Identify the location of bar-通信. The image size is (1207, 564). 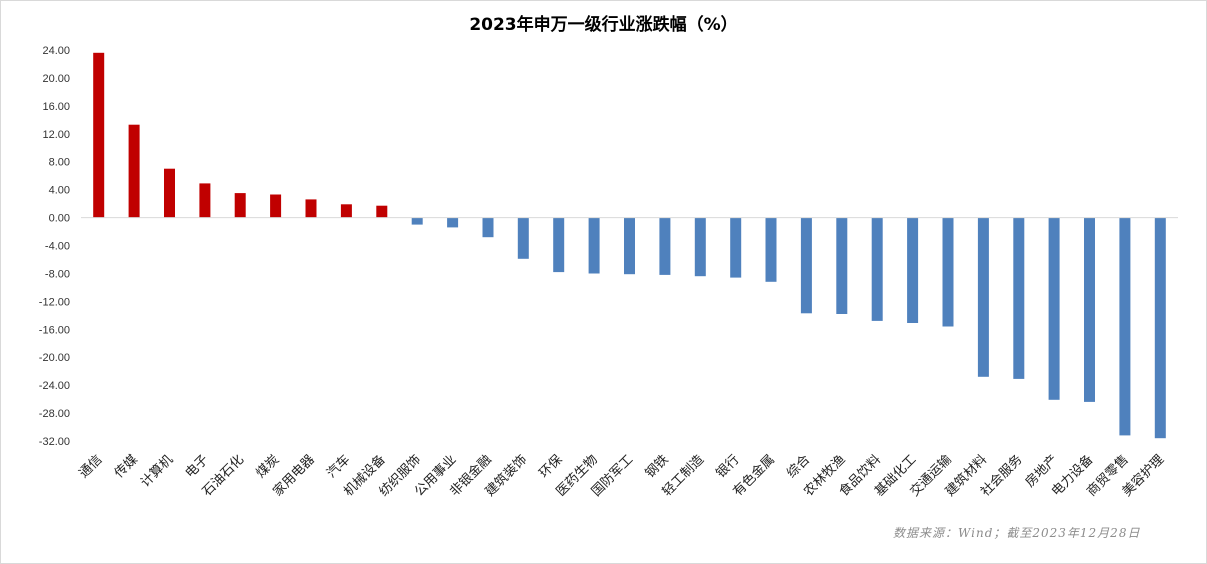
(99, 135).